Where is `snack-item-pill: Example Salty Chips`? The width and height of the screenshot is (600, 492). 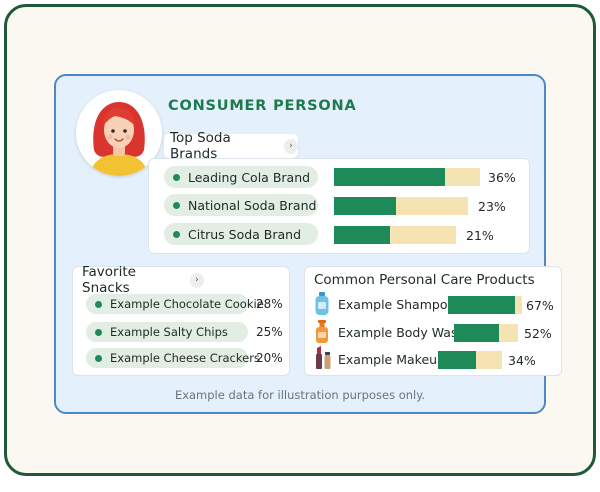 snack-item-pill: Example Salty Chips is located at coordinates (167, 332).